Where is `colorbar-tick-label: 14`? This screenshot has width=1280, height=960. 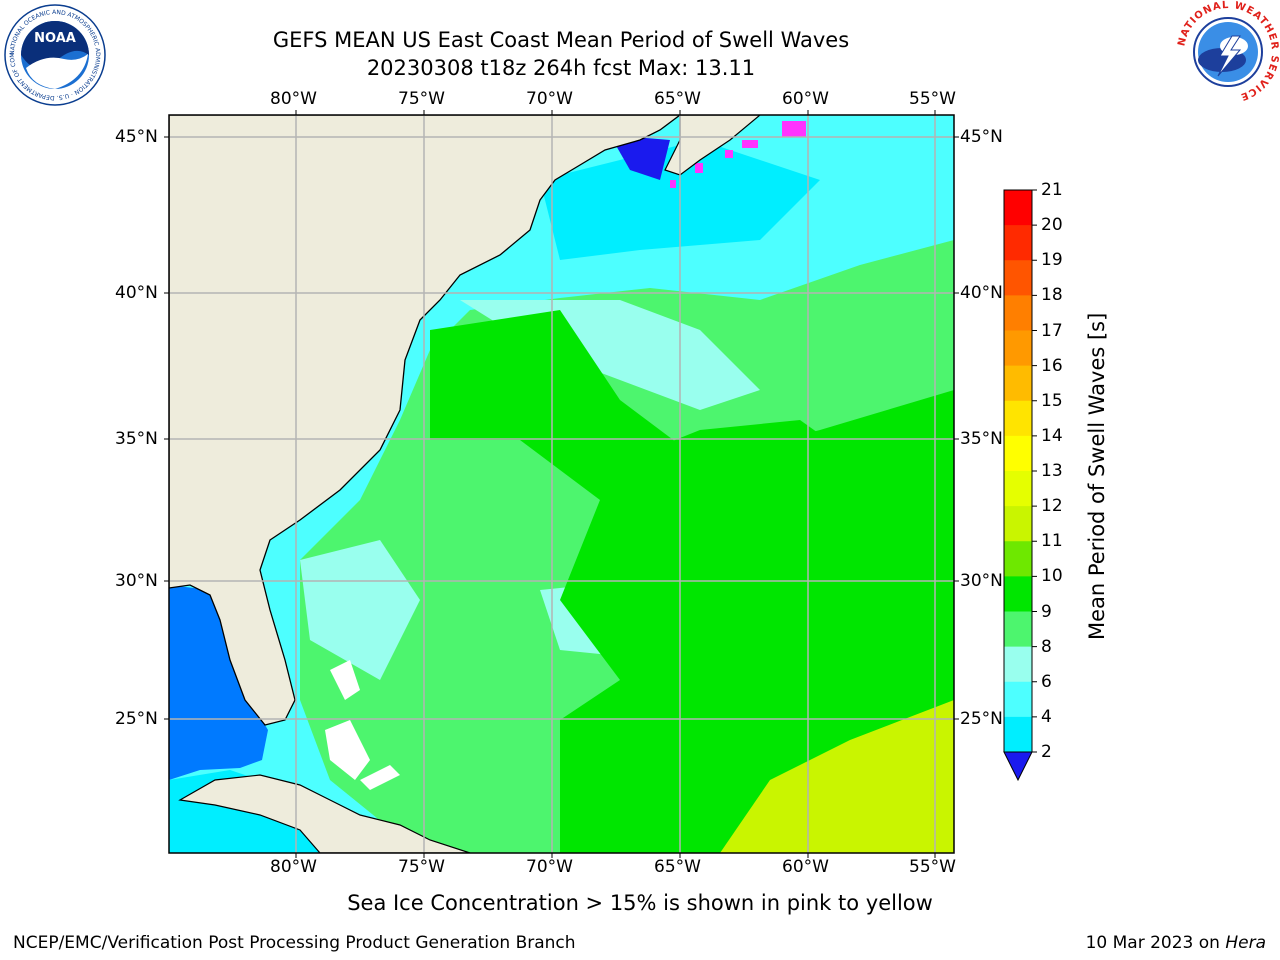
colorbar-tick-label: 14 is located at coordinates (1052, 435).